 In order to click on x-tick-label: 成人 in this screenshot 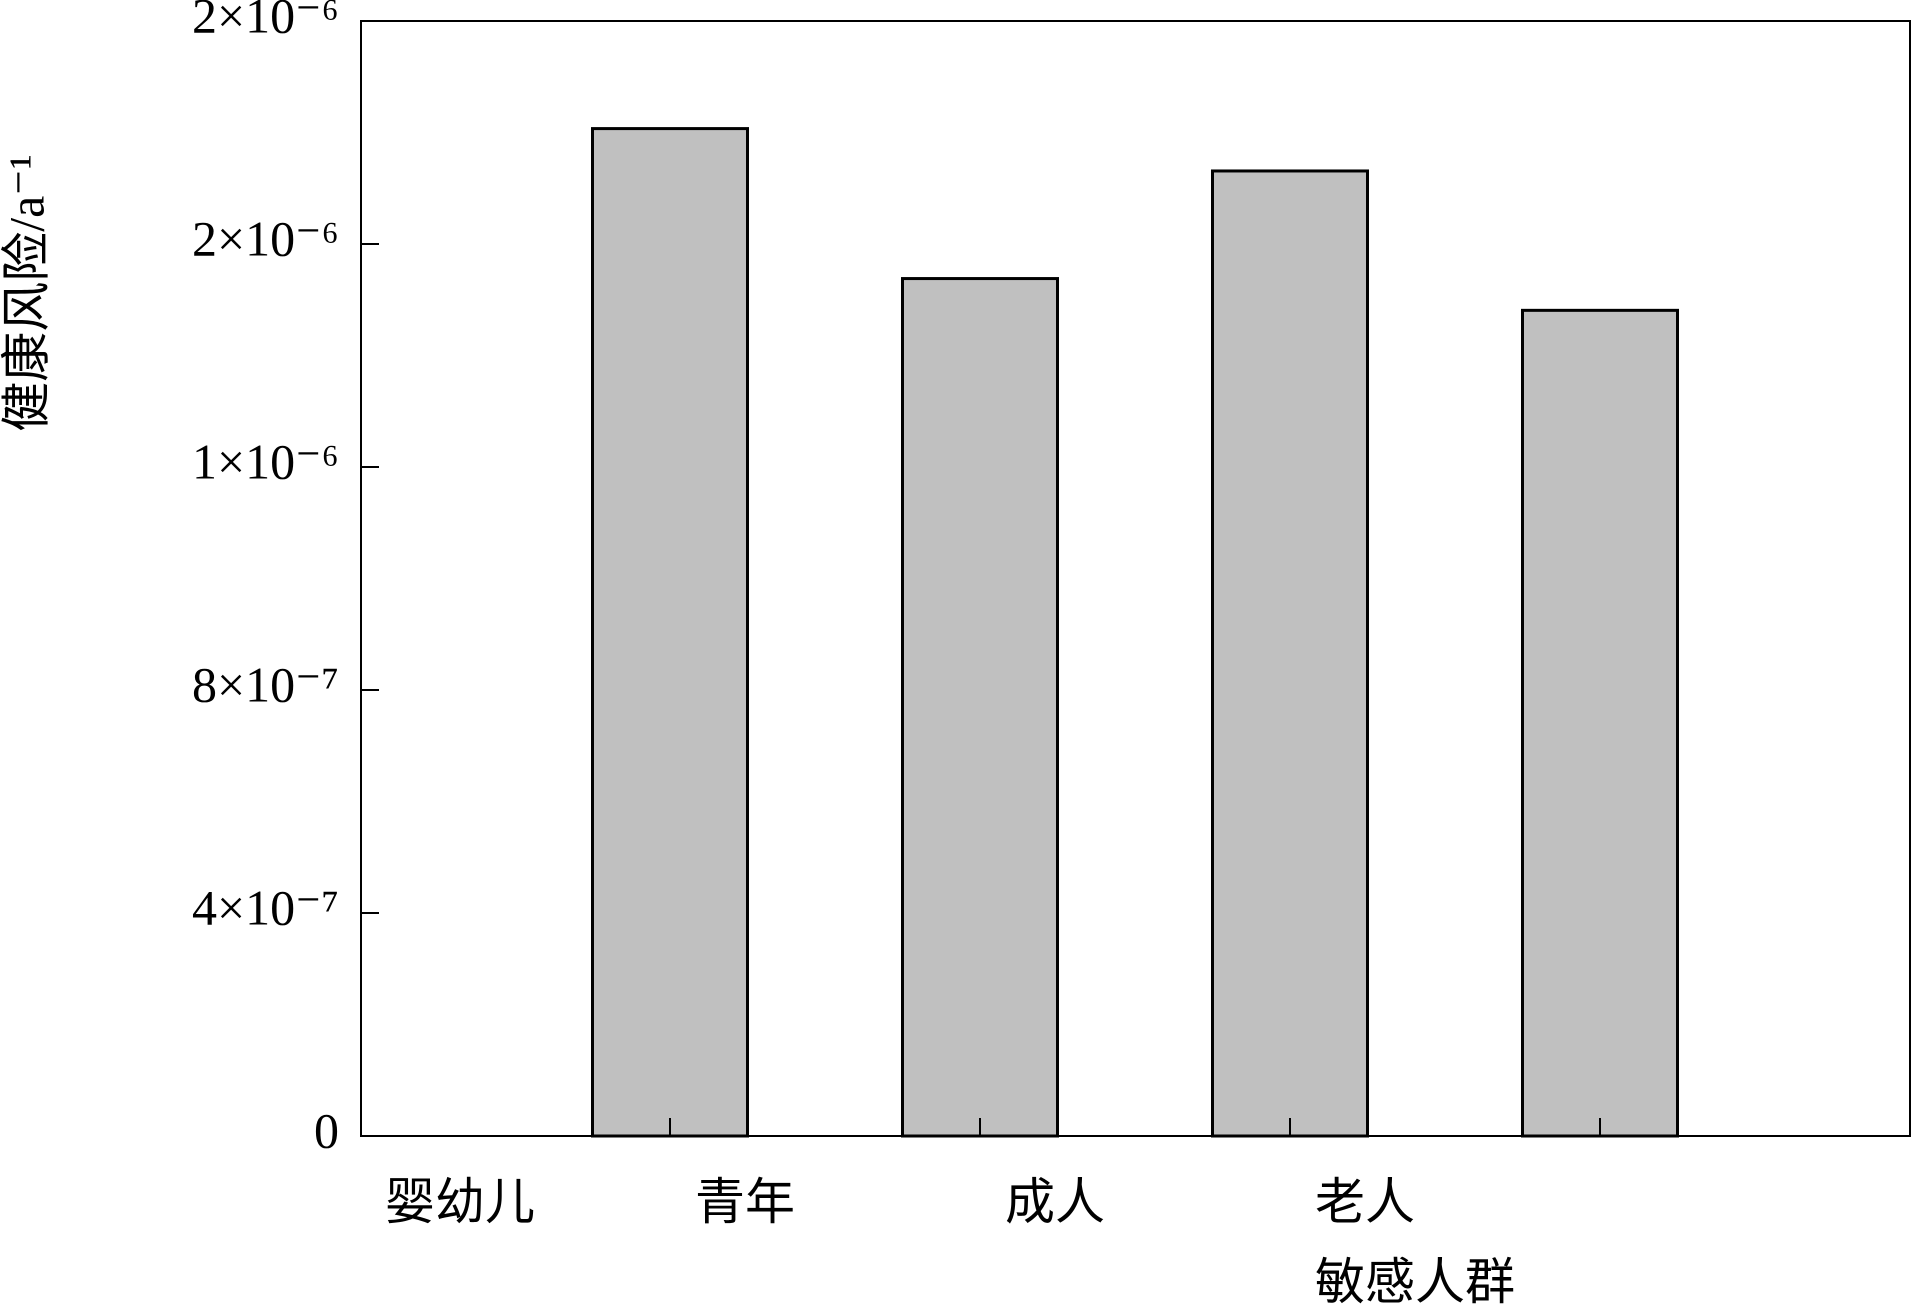, I will do `click(1055, 1202)`.